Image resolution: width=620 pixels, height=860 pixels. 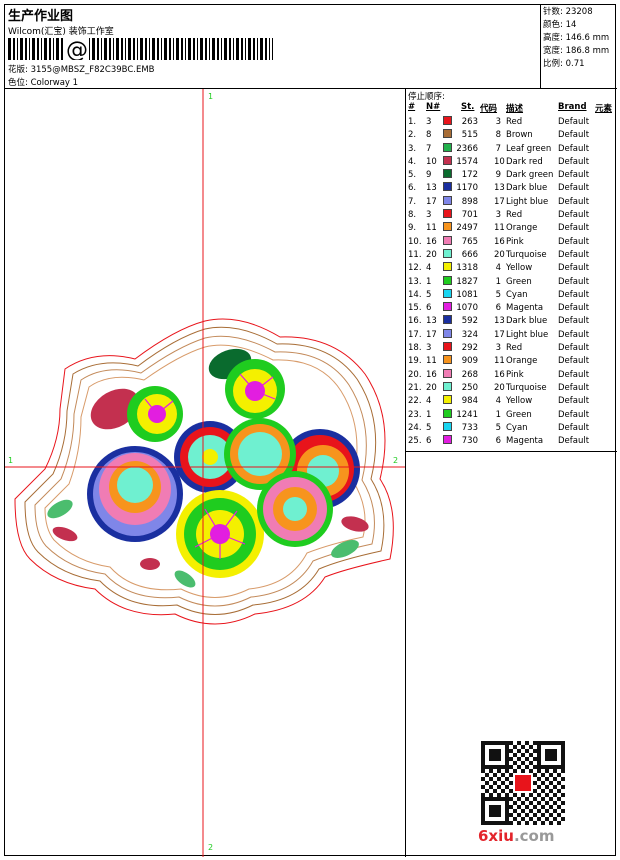 I want to click on row-index: 20., so click(x=415, y=374).